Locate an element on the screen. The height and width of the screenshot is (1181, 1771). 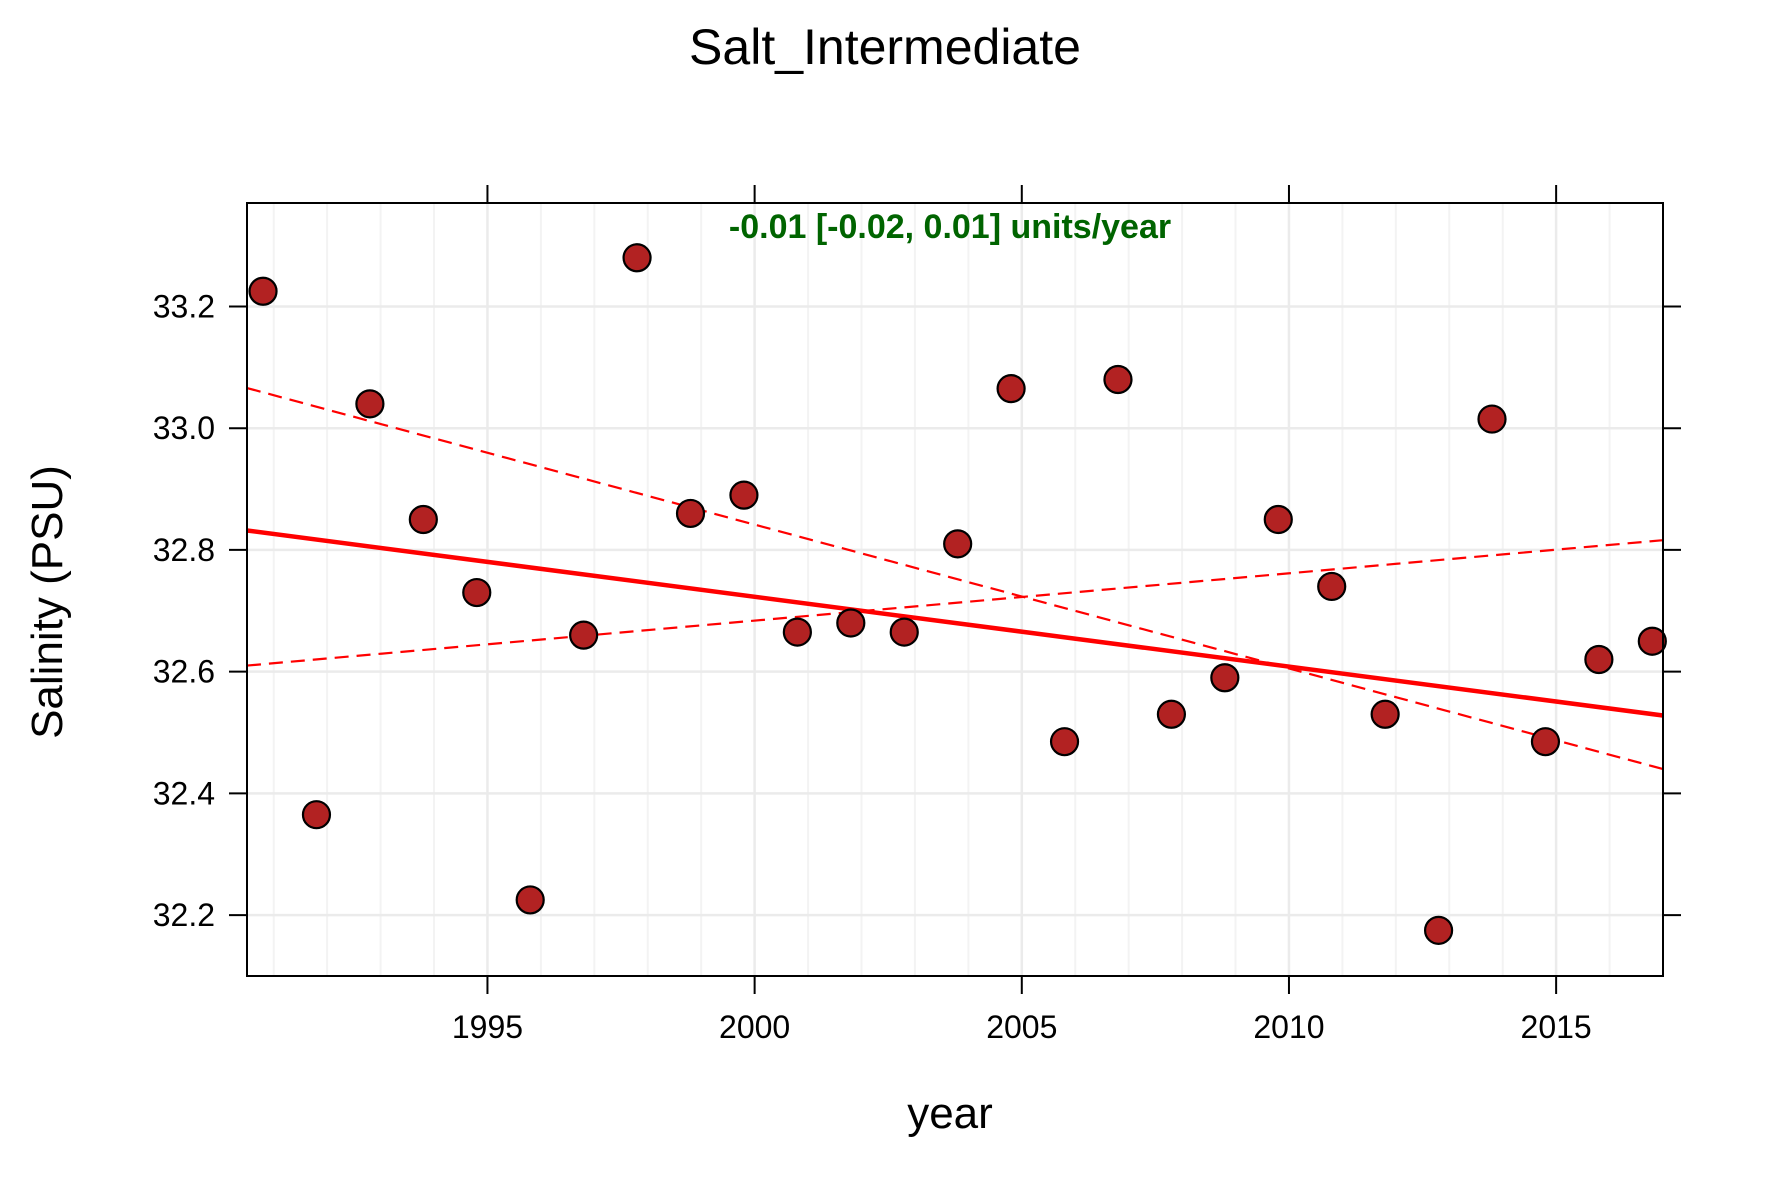
y-axis-label: Salinity (PSU) is located at coordinates (47, 602).